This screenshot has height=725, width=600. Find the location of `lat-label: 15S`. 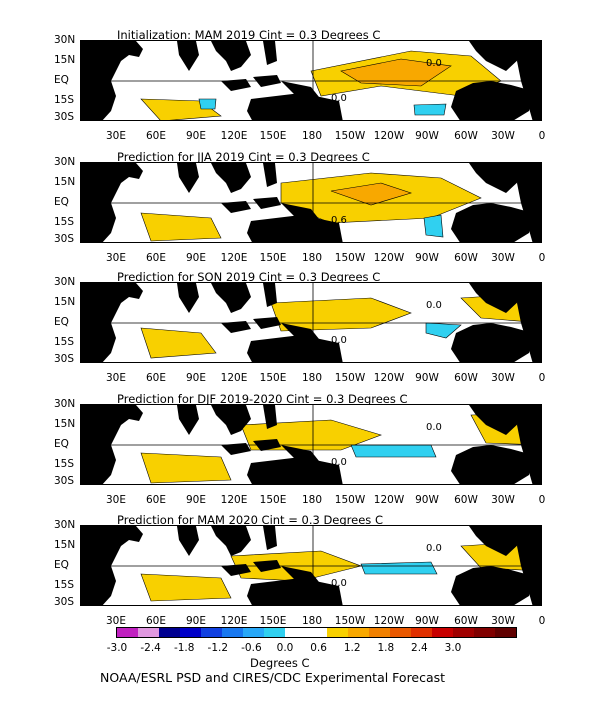

lat-label: 15S is located at coordinates (64, 100).